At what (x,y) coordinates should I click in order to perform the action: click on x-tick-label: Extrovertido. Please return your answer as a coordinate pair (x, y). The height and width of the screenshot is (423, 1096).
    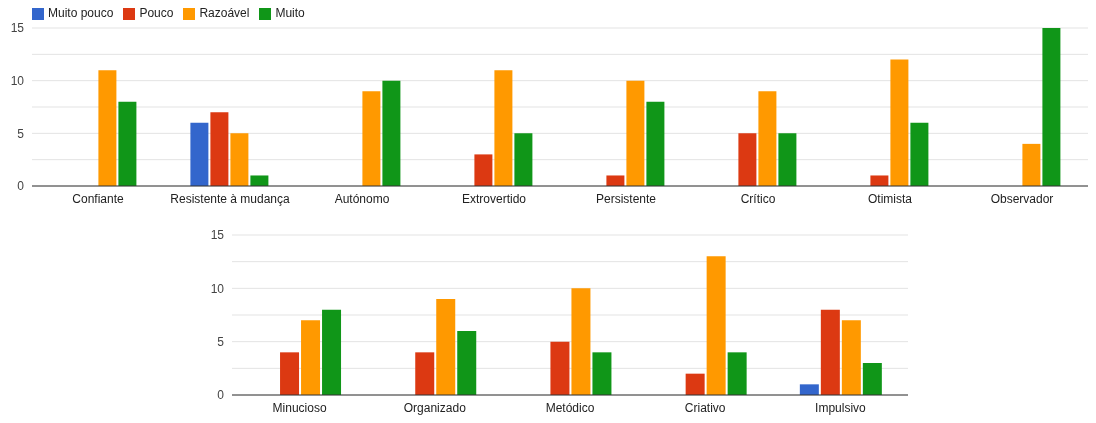
    Looking at the image, I should click on (494, 198).